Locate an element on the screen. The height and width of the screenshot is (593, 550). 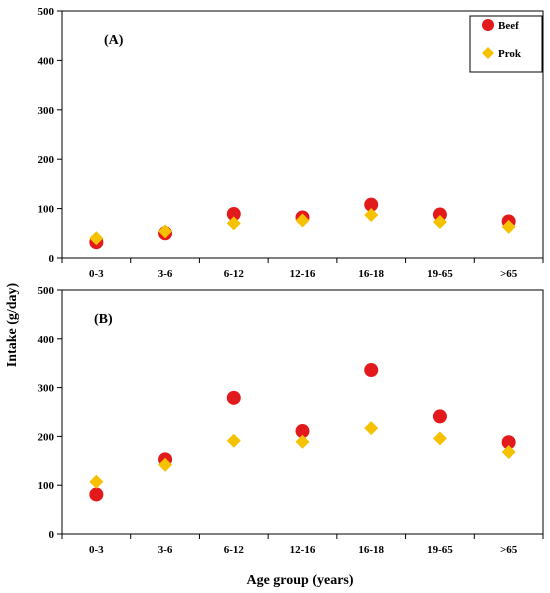
panel-b-x-tick-label: 0-3 is located at coordinates (96, 550).